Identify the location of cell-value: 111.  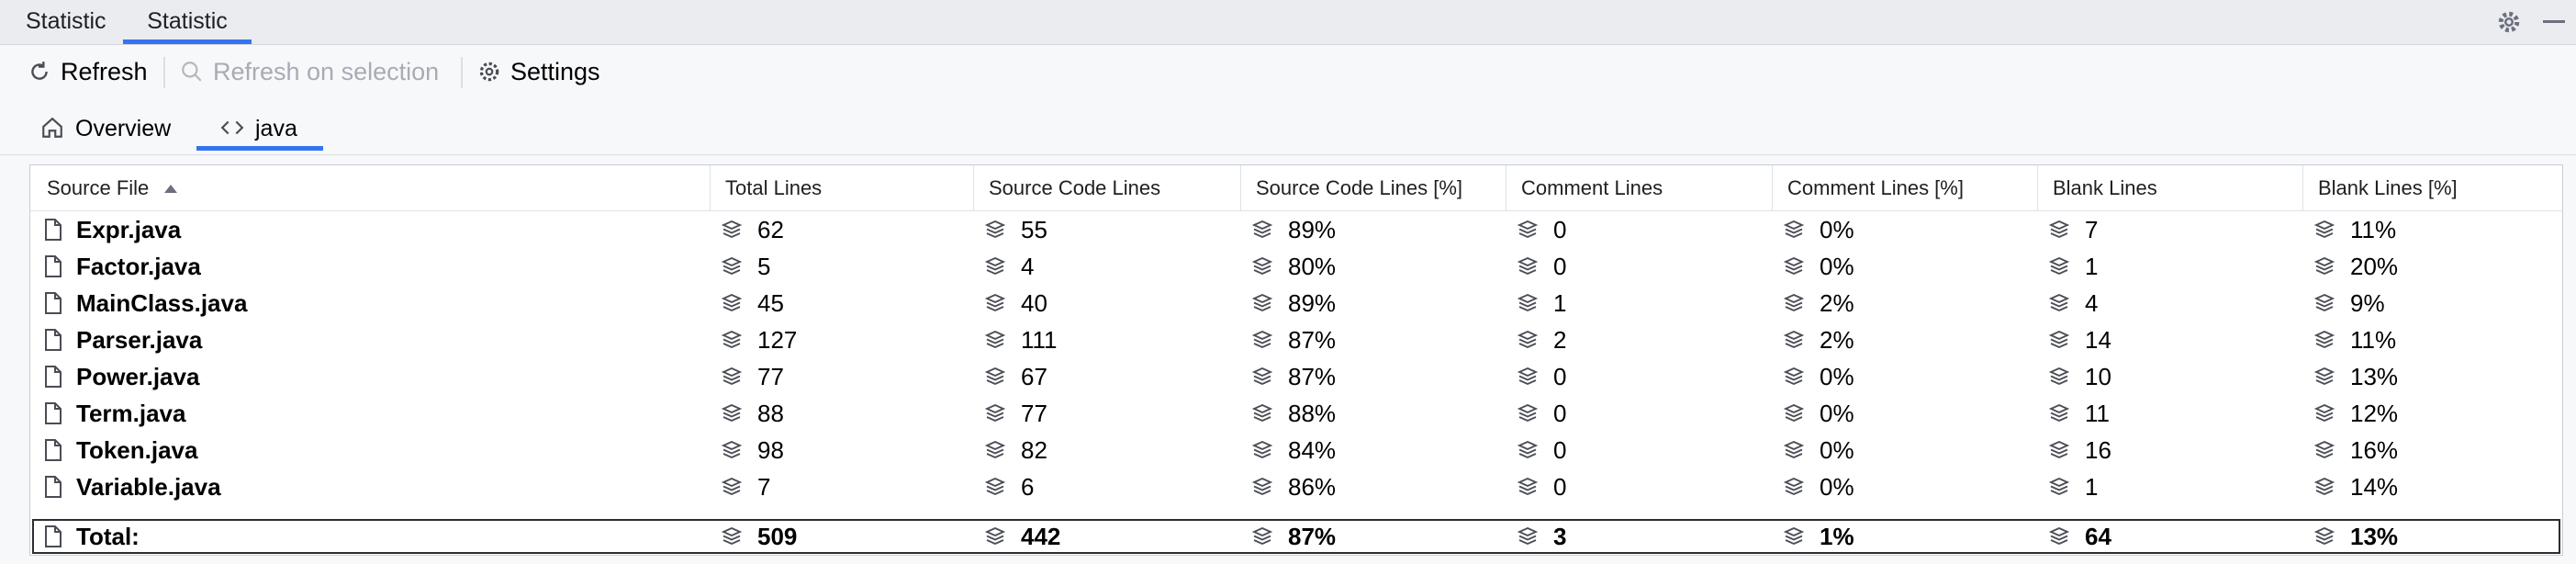
(1039, 339).